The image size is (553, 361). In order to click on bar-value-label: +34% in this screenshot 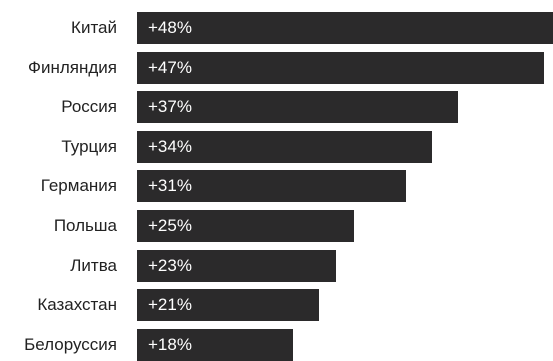, I will do `click(170, 146)`.